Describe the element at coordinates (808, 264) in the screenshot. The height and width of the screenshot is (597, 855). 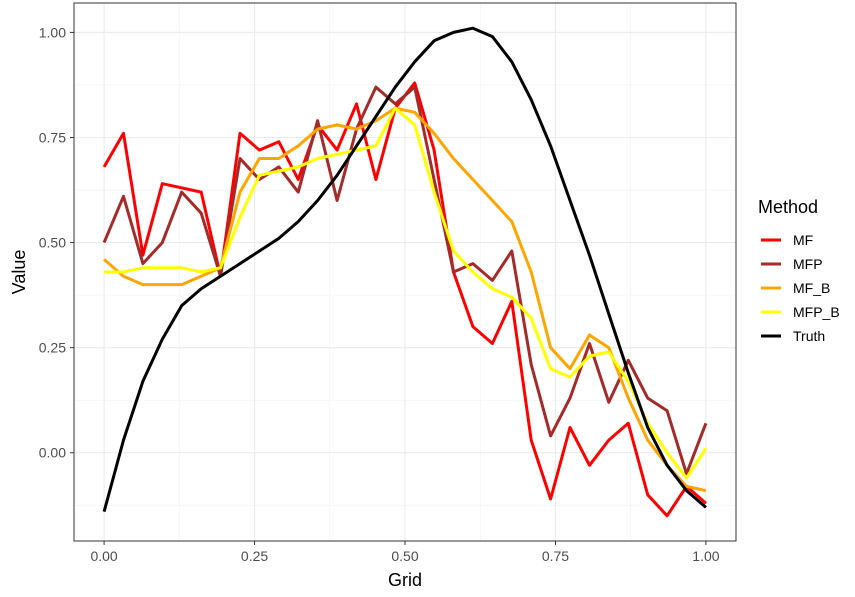
I see `legend-label-mfp: MFP` at that location.